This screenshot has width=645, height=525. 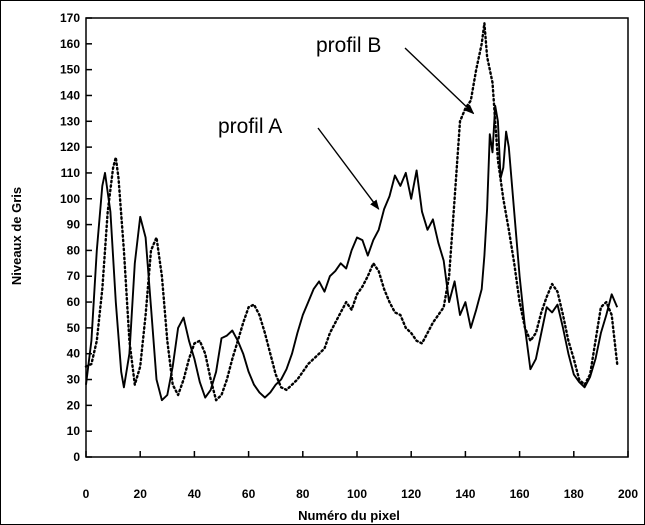 I want to click on y-tick-label: 10, so click(x=74, y=431).